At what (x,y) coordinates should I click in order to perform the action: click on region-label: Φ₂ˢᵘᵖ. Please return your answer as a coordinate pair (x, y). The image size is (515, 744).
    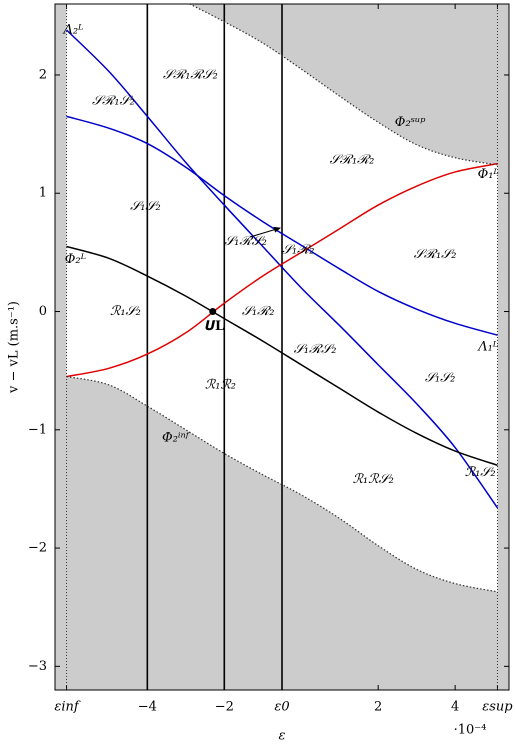
    Looking at the image, I should click on (410, 122).